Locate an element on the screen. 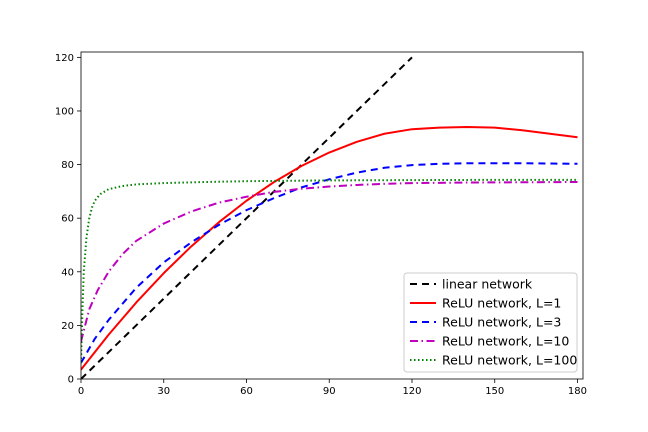 This screenshot has width=648, height=432. y-tick-label: 80 is located at coordinates (67, 165).